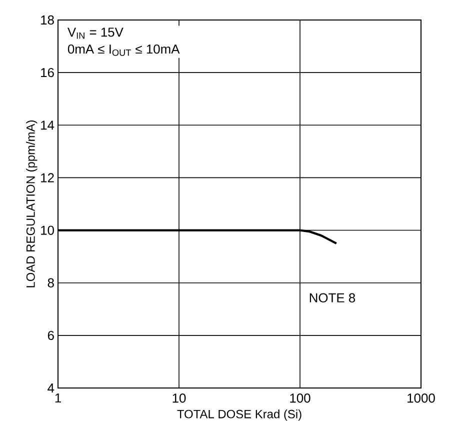 This screenshot has height=421, width=467. What do you see at coordinates (179, 398) in the screenshot?
I see `x-tick-label: 10` at bounding box center [179, 398].